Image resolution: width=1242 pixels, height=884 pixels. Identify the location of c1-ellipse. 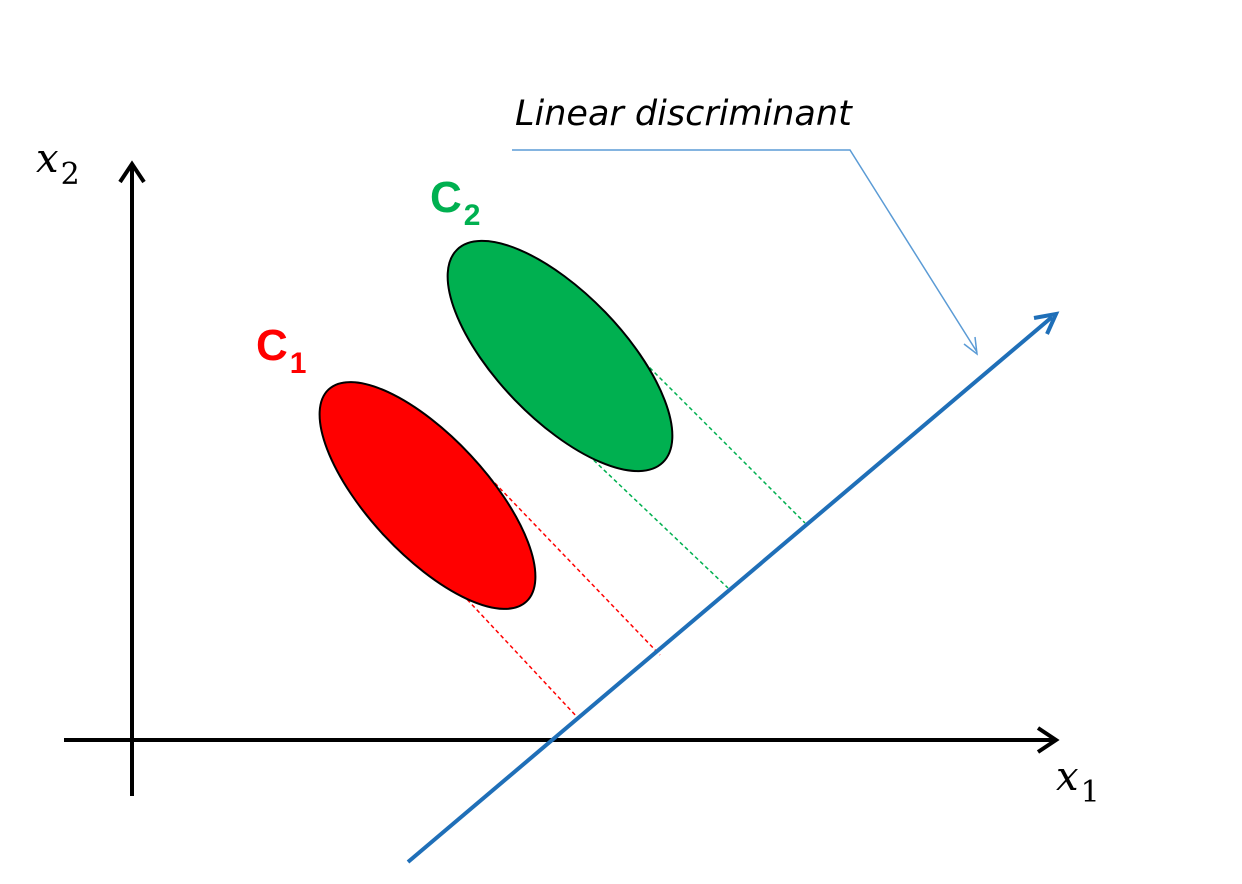
(427, 495).